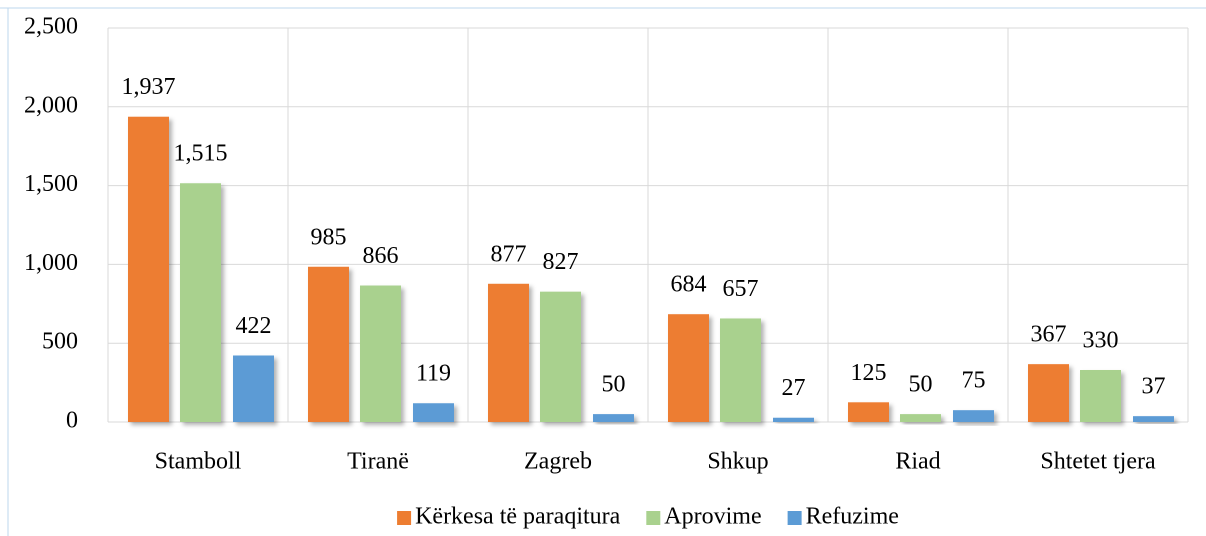 Image resolution: width=1206 pixels, height=536 pixels. I want to click on data-label: 877, so click(509, 254).